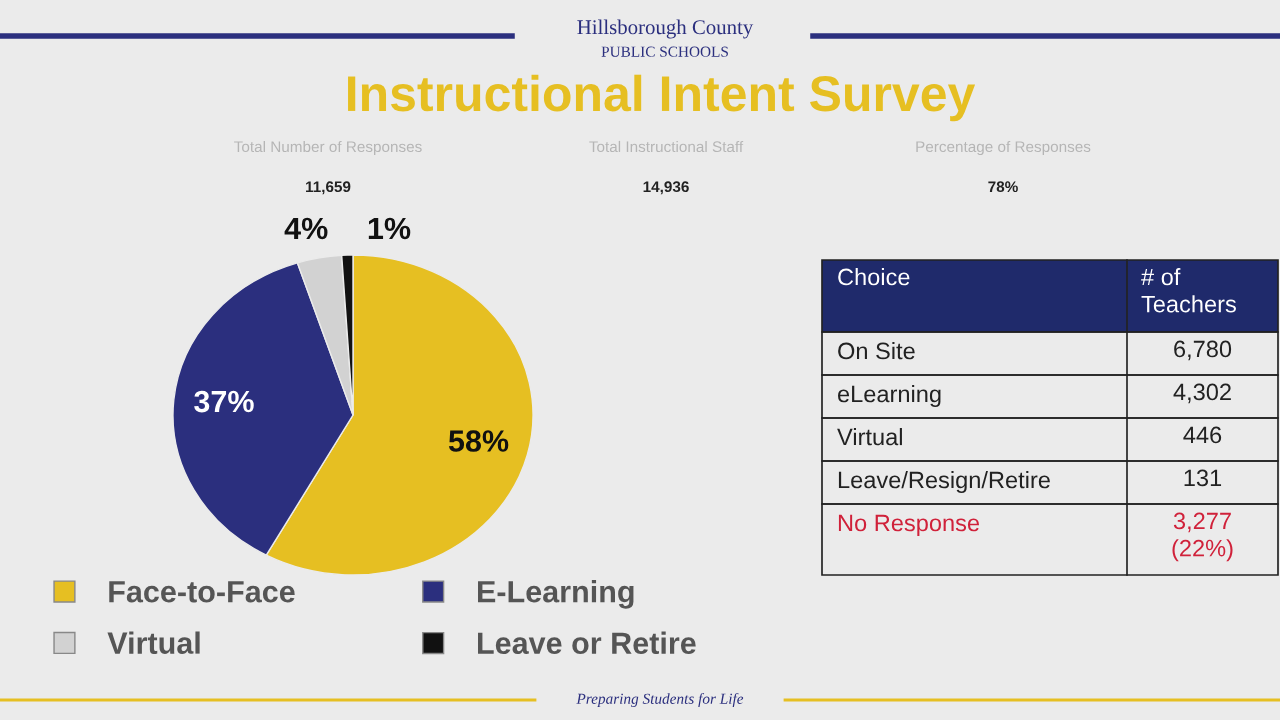 This screenshot has height=720, width=1280. I want to click on category-label: eLearning, so click(889, 395).